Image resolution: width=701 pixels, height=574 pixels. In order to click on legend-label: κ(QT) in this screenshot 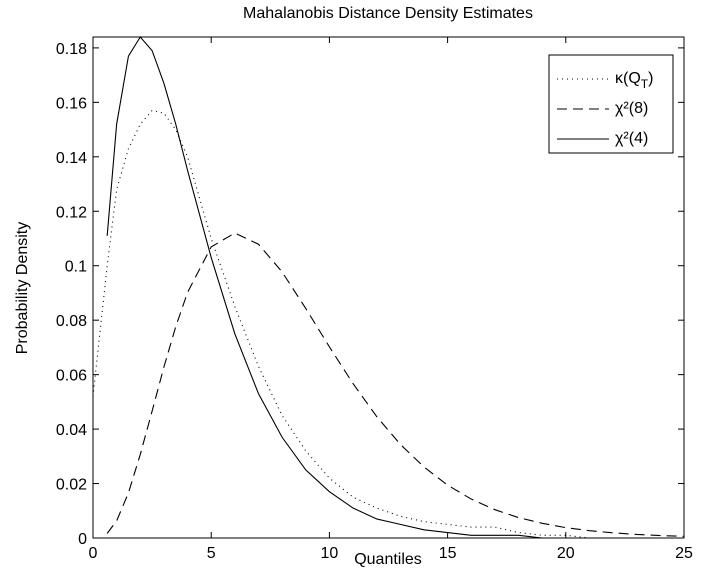, I will do `click(634, 80)`.